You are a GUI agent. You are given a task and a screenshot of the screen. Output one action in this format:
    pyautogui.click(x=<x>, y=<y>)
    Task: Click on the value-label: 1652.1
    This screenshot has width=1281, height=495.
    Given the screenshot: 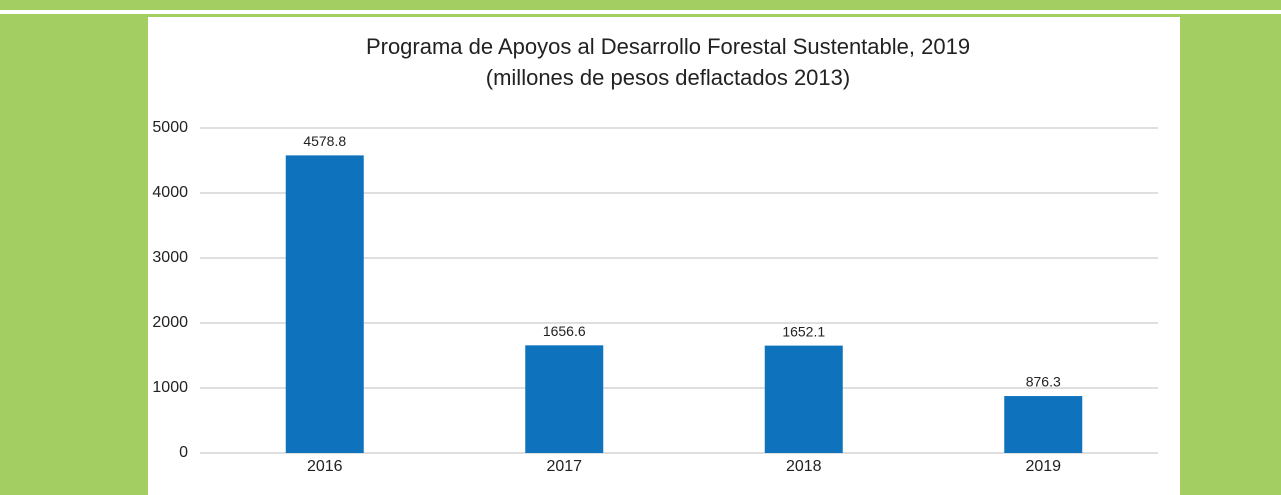 What is the action you would take?
    pyautogui.click(x=803, y=331)
    